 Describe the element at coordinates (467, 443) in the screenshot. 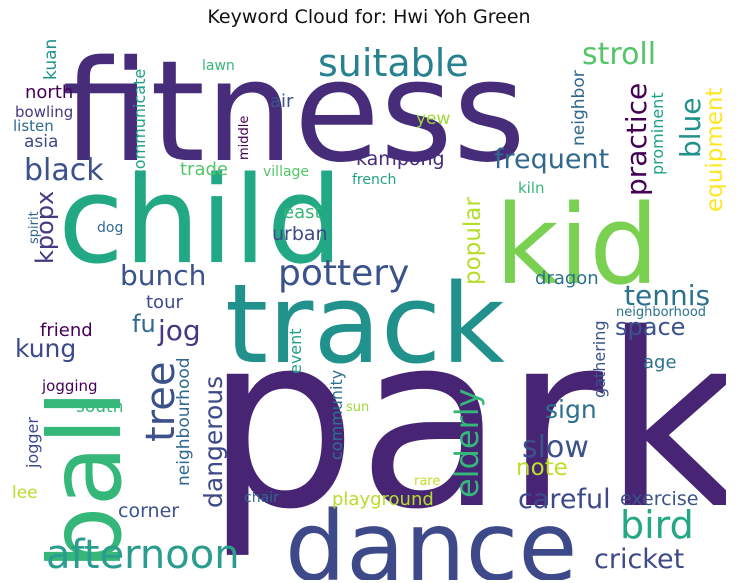

I see `word-elderly: elderly` at that location.